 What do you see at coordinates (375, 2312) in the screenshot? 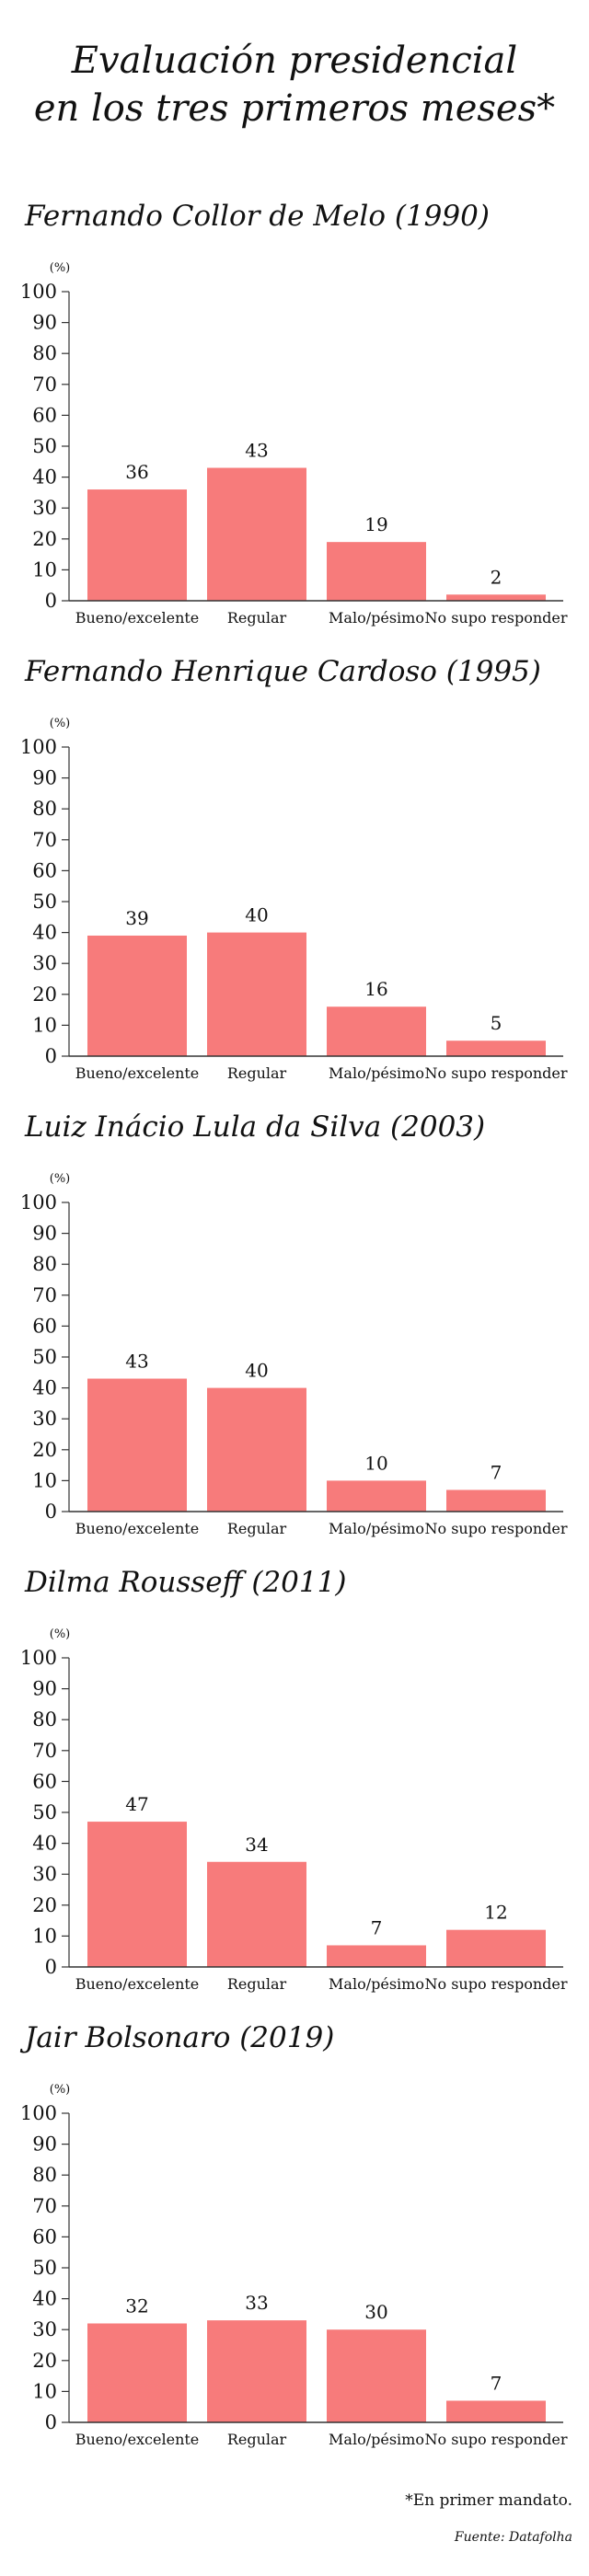
I see `data-label: 30` at bounding box center [375, 2312].